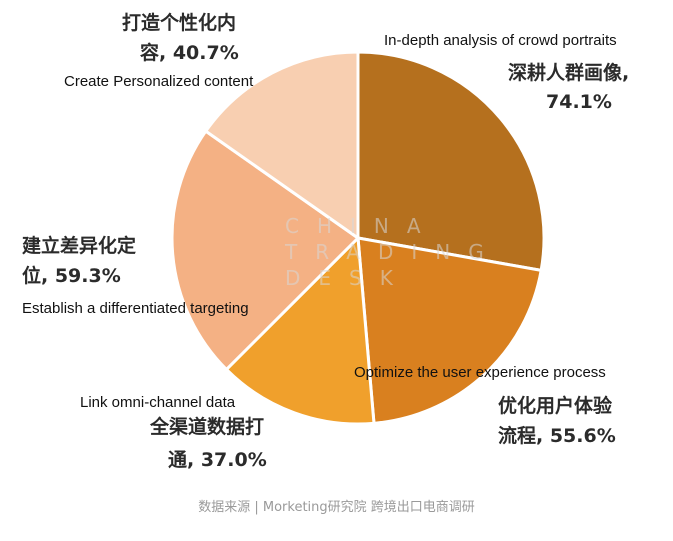 Image resolution: width=673 pixels, height=541 pixels. I want to click on slice-label-cn-personalized: 打造个性化内, so click(179, 23).